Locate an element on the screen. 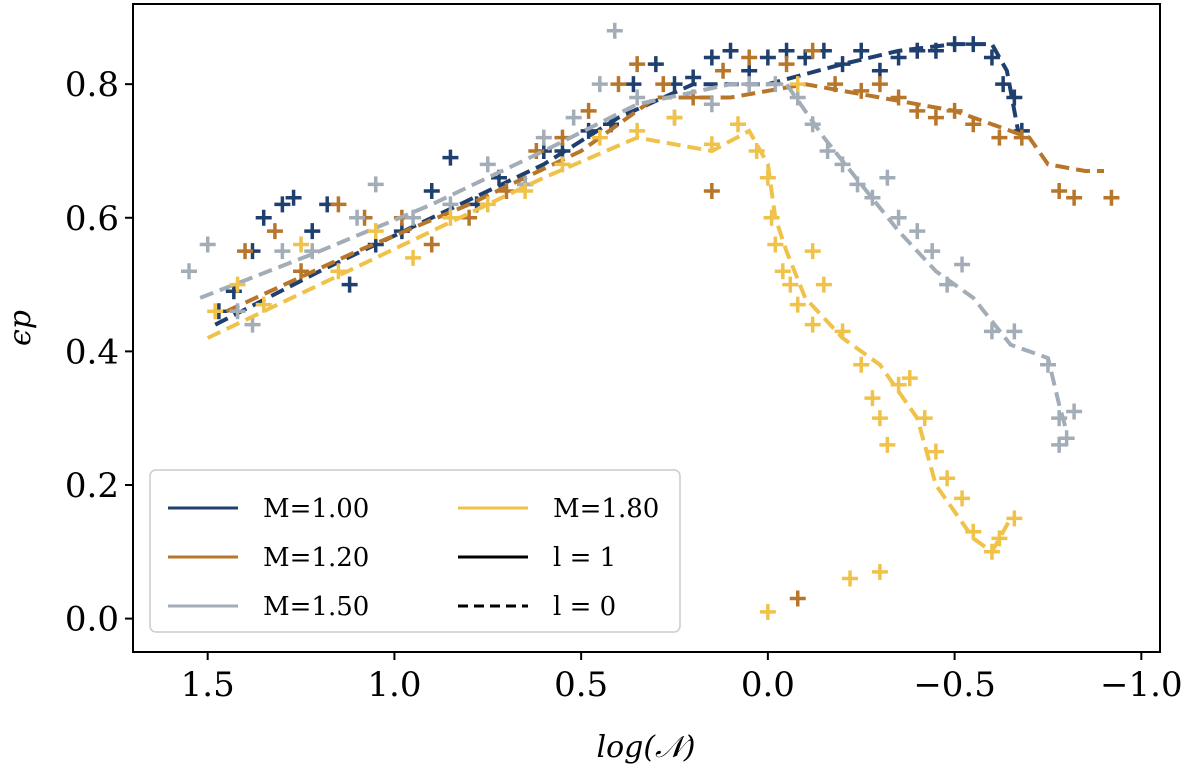 This screenshot has width=1200, height=779. x-tick-label: 1.0 is located at coordinates (394, 685).